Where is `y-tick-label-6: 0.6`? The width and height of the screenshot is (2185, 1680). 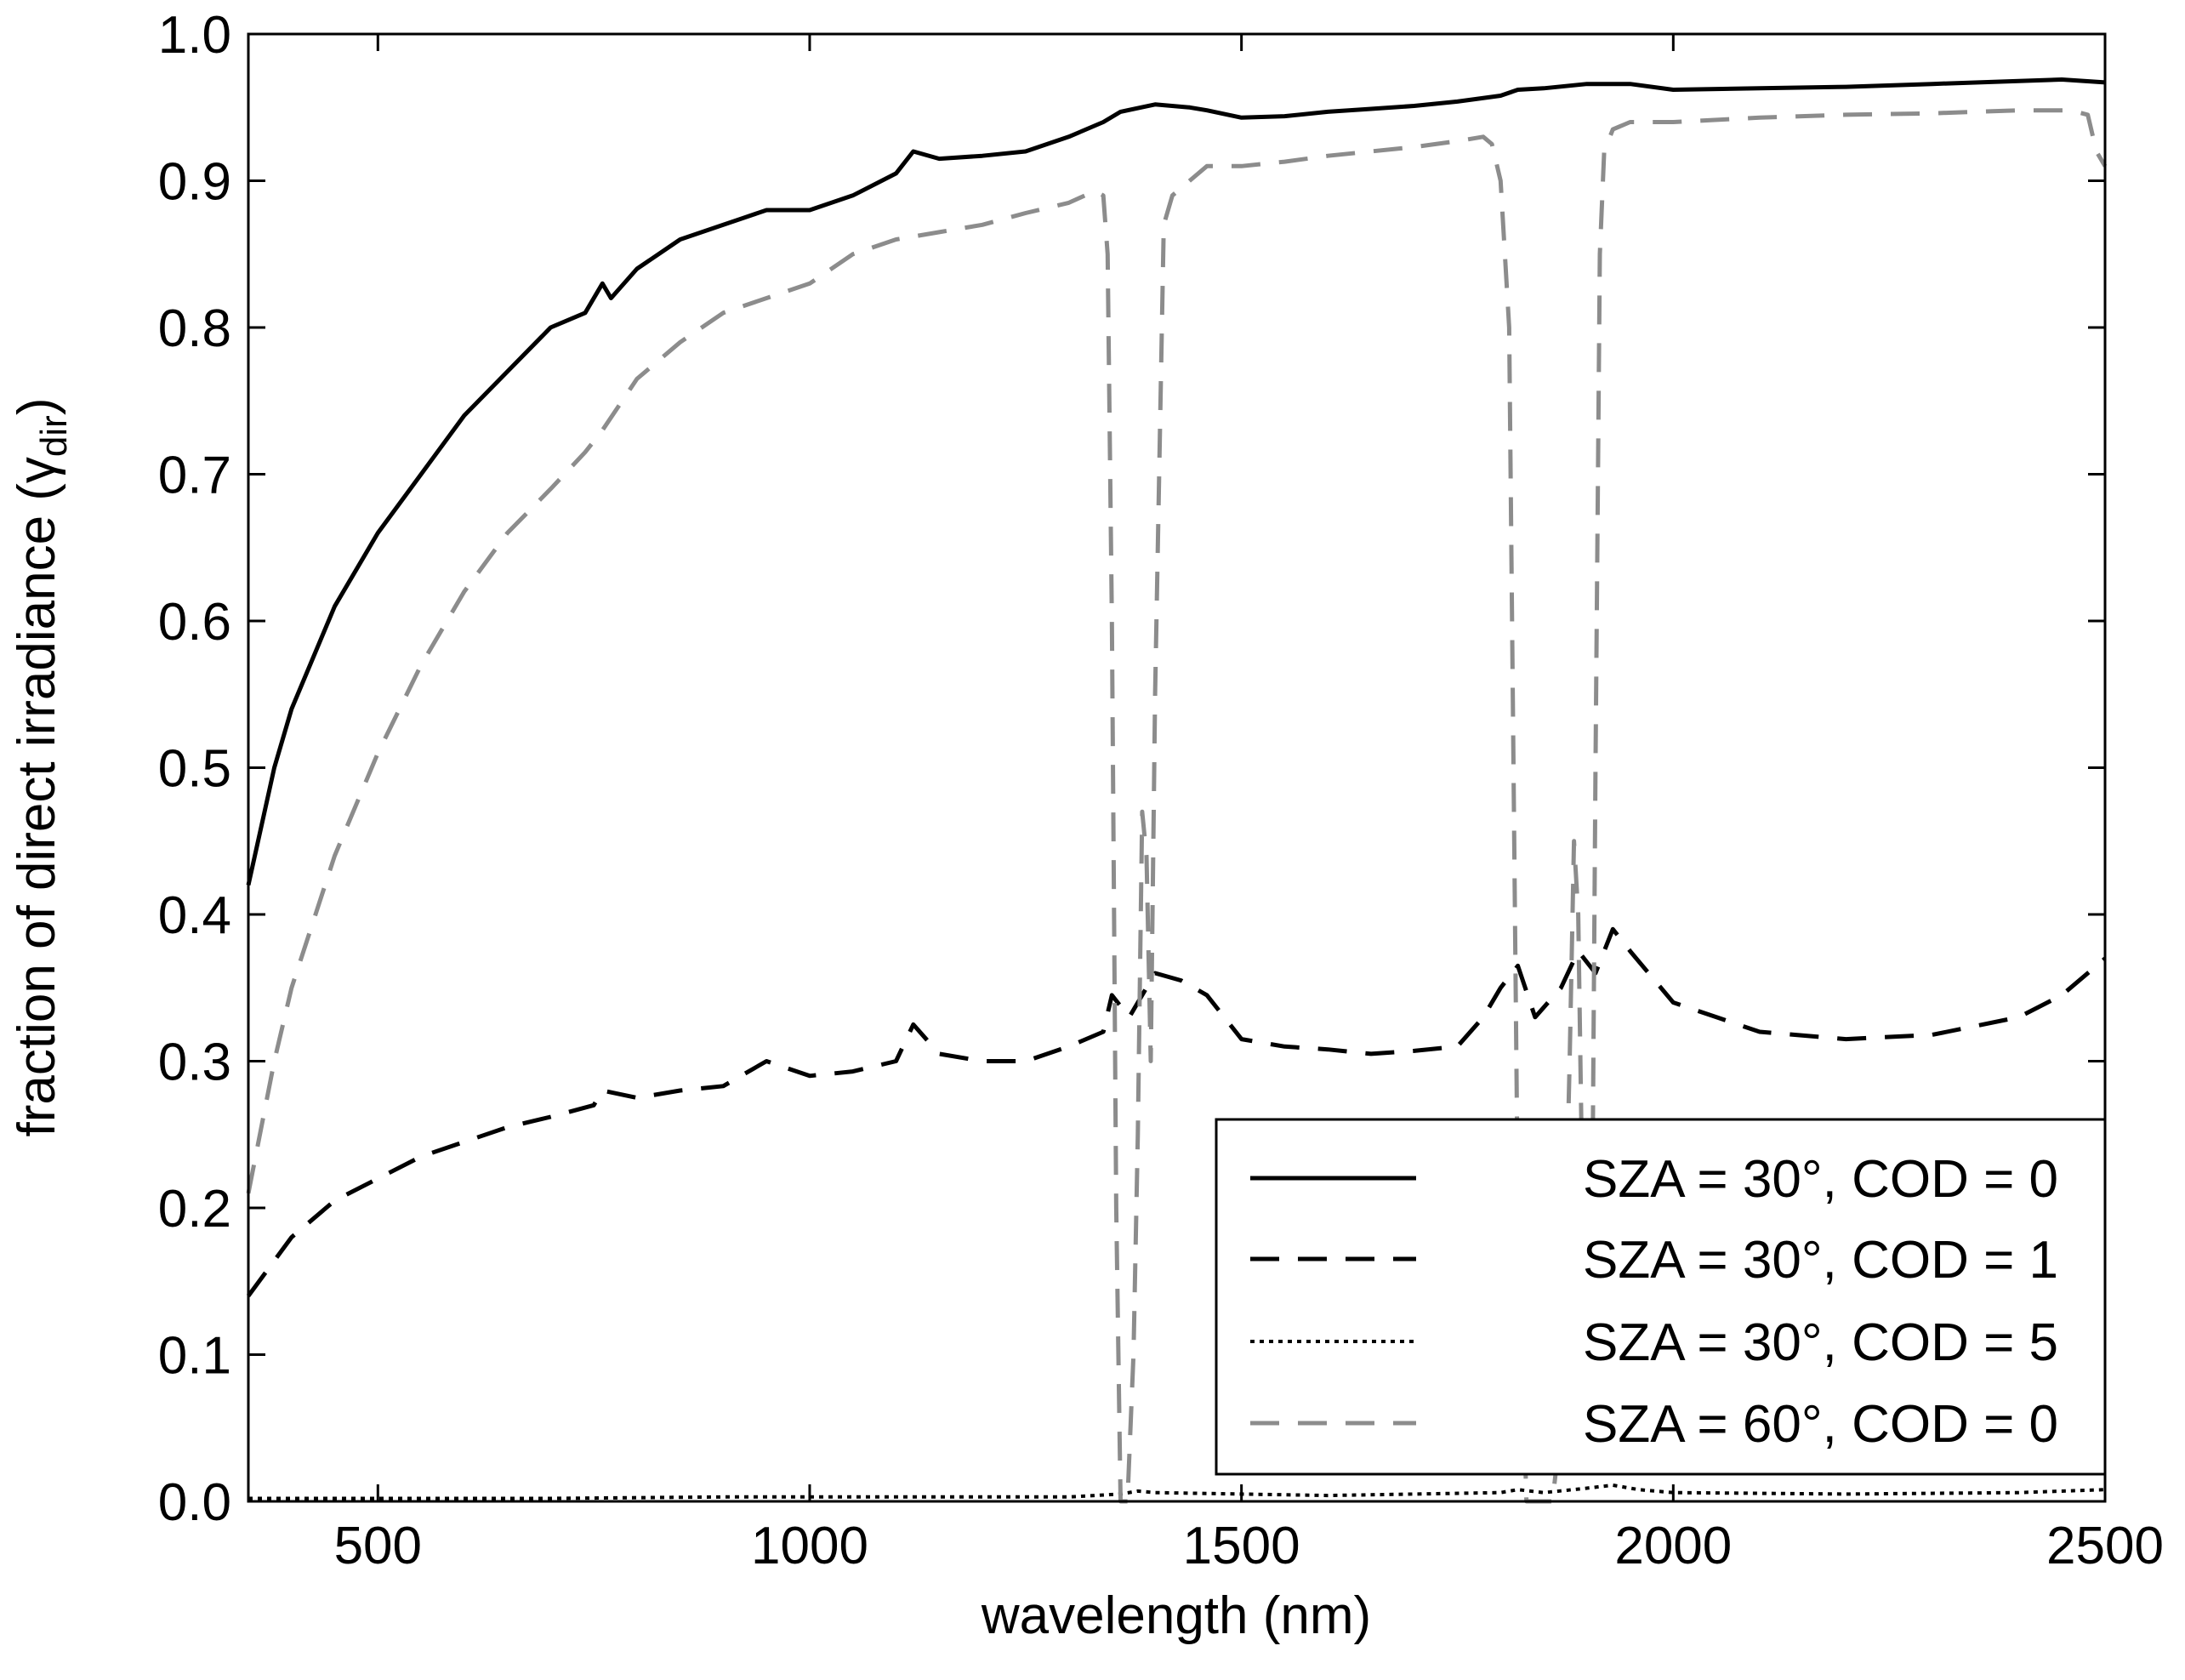
y-tick-label-6: 0.6 is located at coordinates (194, 622).